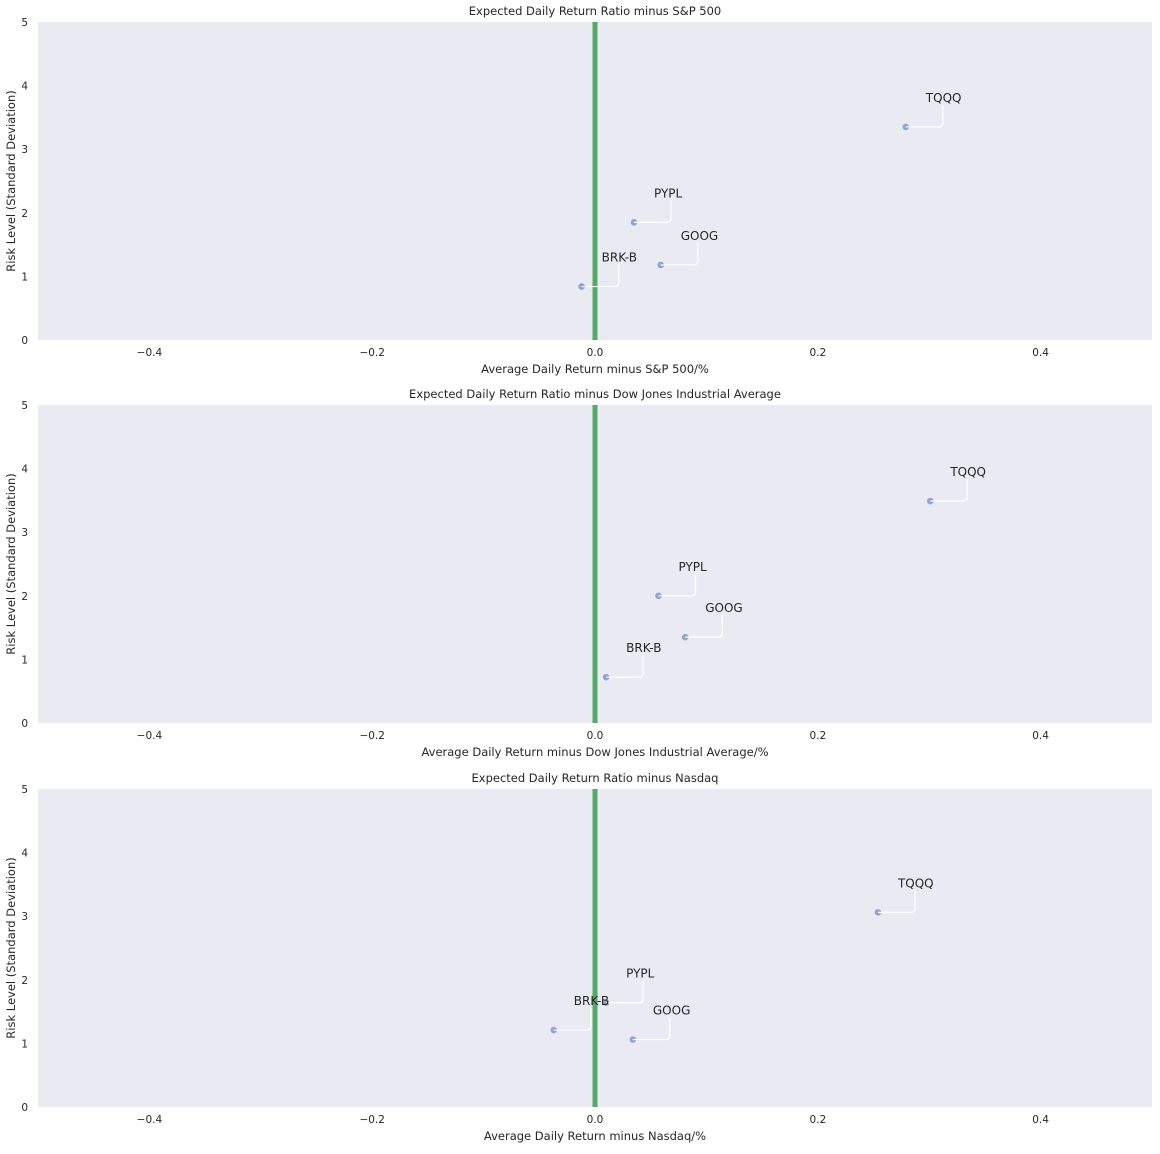 This screenshot has height=1154, width=1160. Describe the element at coordinates (595, 369) in the screenshot. I see `x-axis-label: Average Daily Return minus S&P 500/%` at that location.